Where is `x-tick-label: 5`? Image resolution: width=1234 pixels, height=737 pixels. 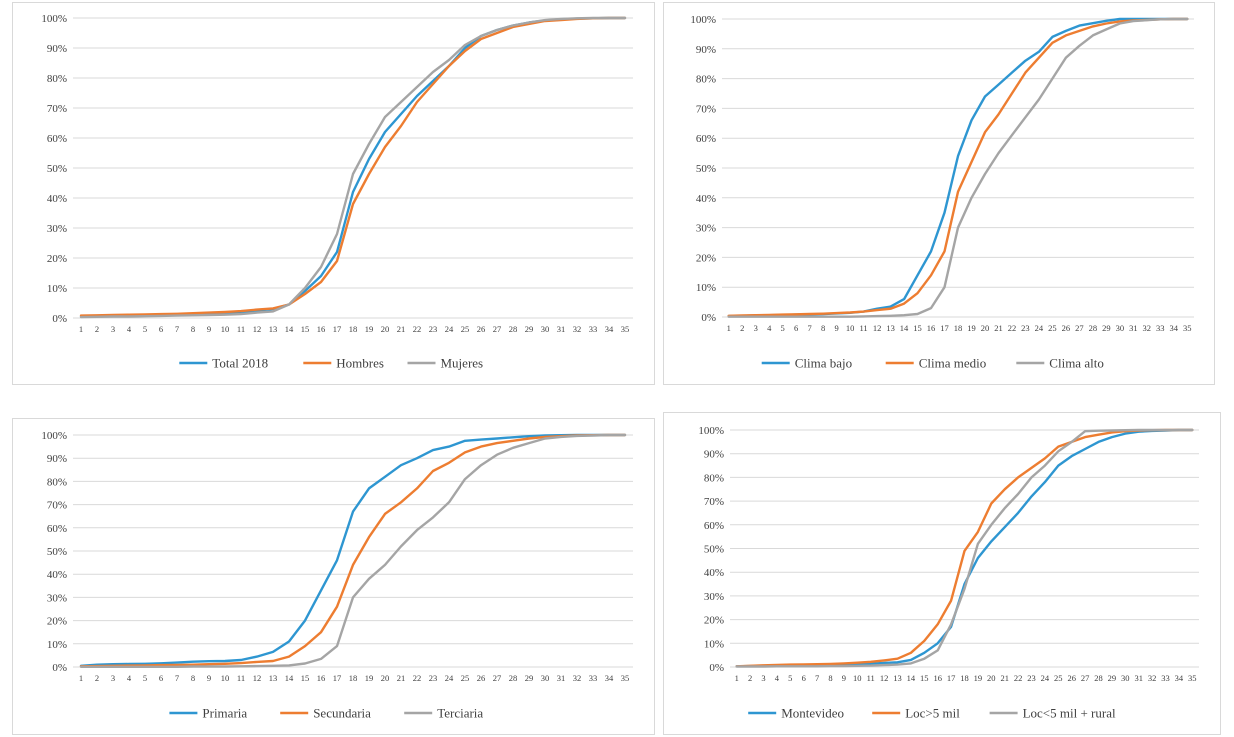
x-tick-label: 5 is located at coordinates (790, 678).